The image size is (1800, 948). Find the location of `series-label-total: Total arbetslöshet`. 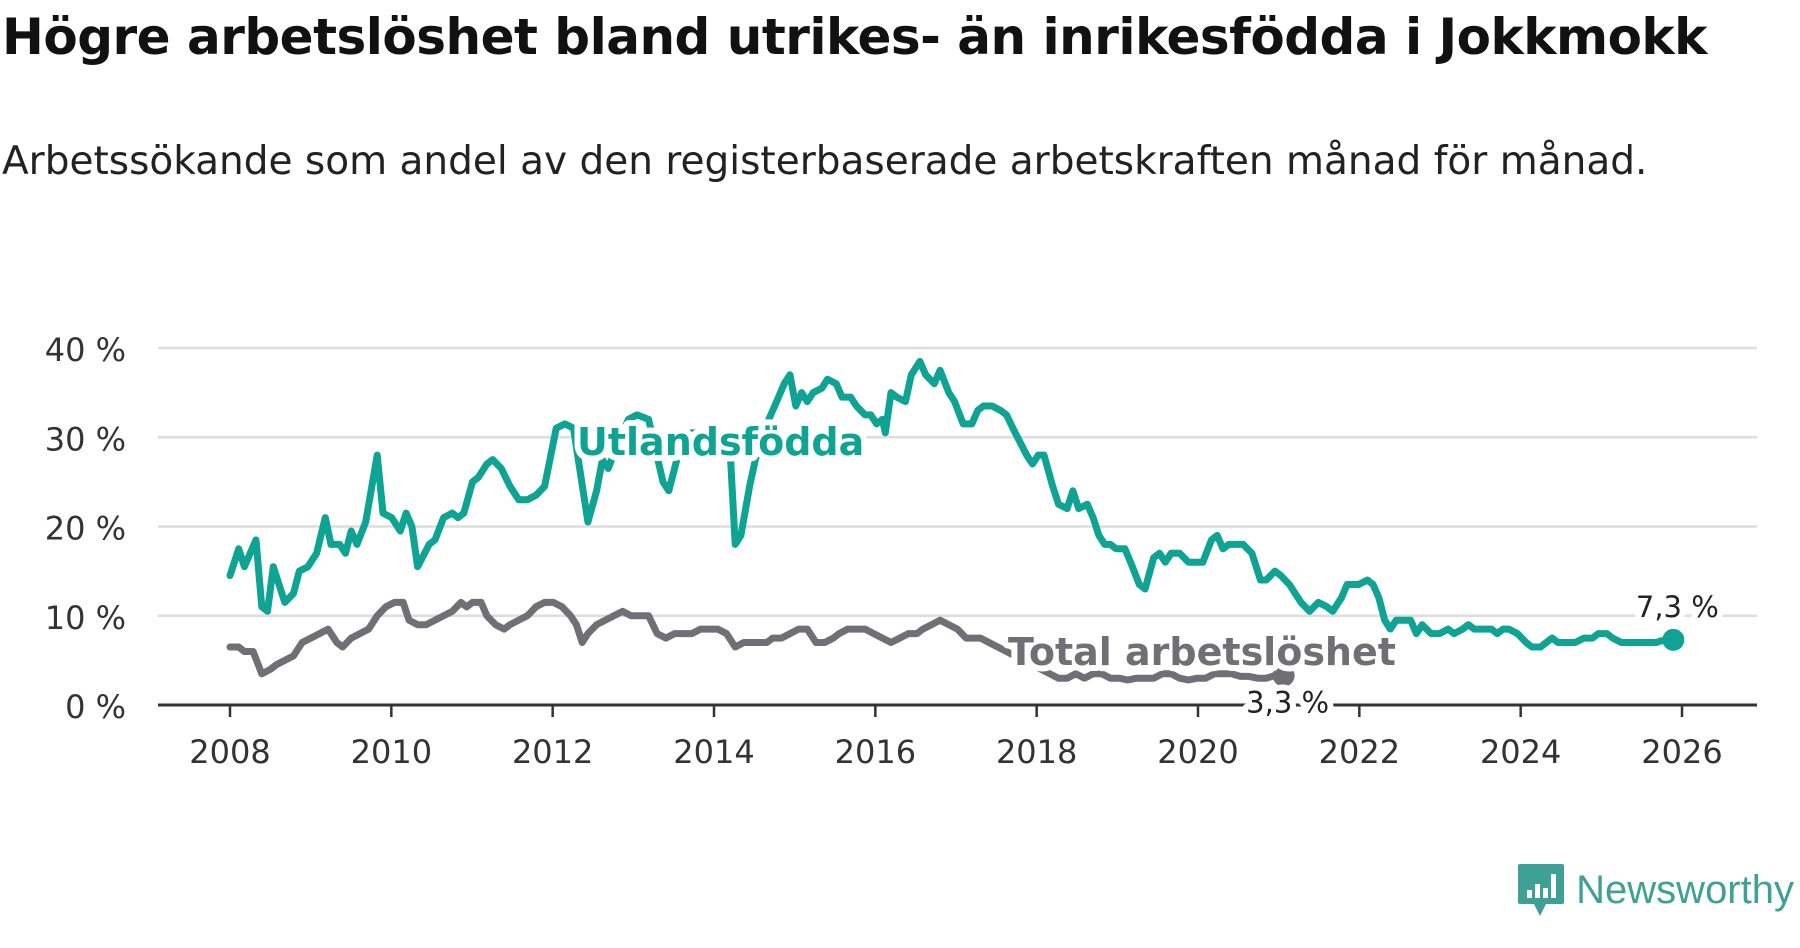

series-label-total: Total arbetslöshet is located at coordinates (1202, 652).